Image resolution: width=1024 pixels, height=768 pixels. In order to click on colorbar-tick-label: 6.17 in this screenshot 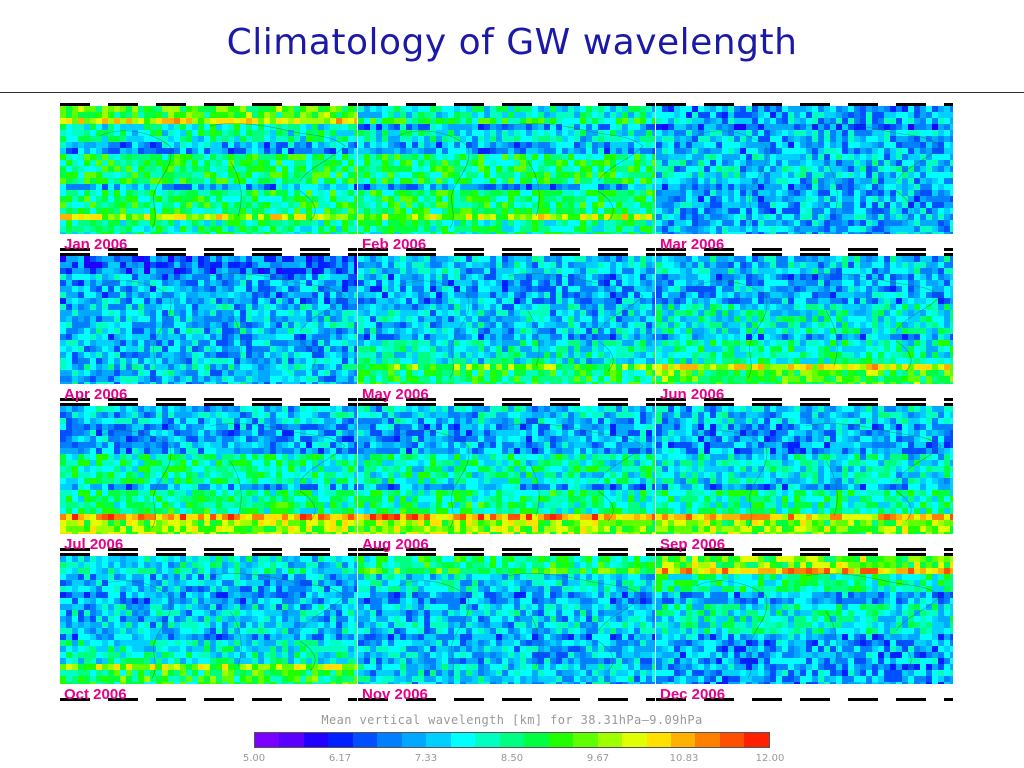, I will do `click(340, 758)`.